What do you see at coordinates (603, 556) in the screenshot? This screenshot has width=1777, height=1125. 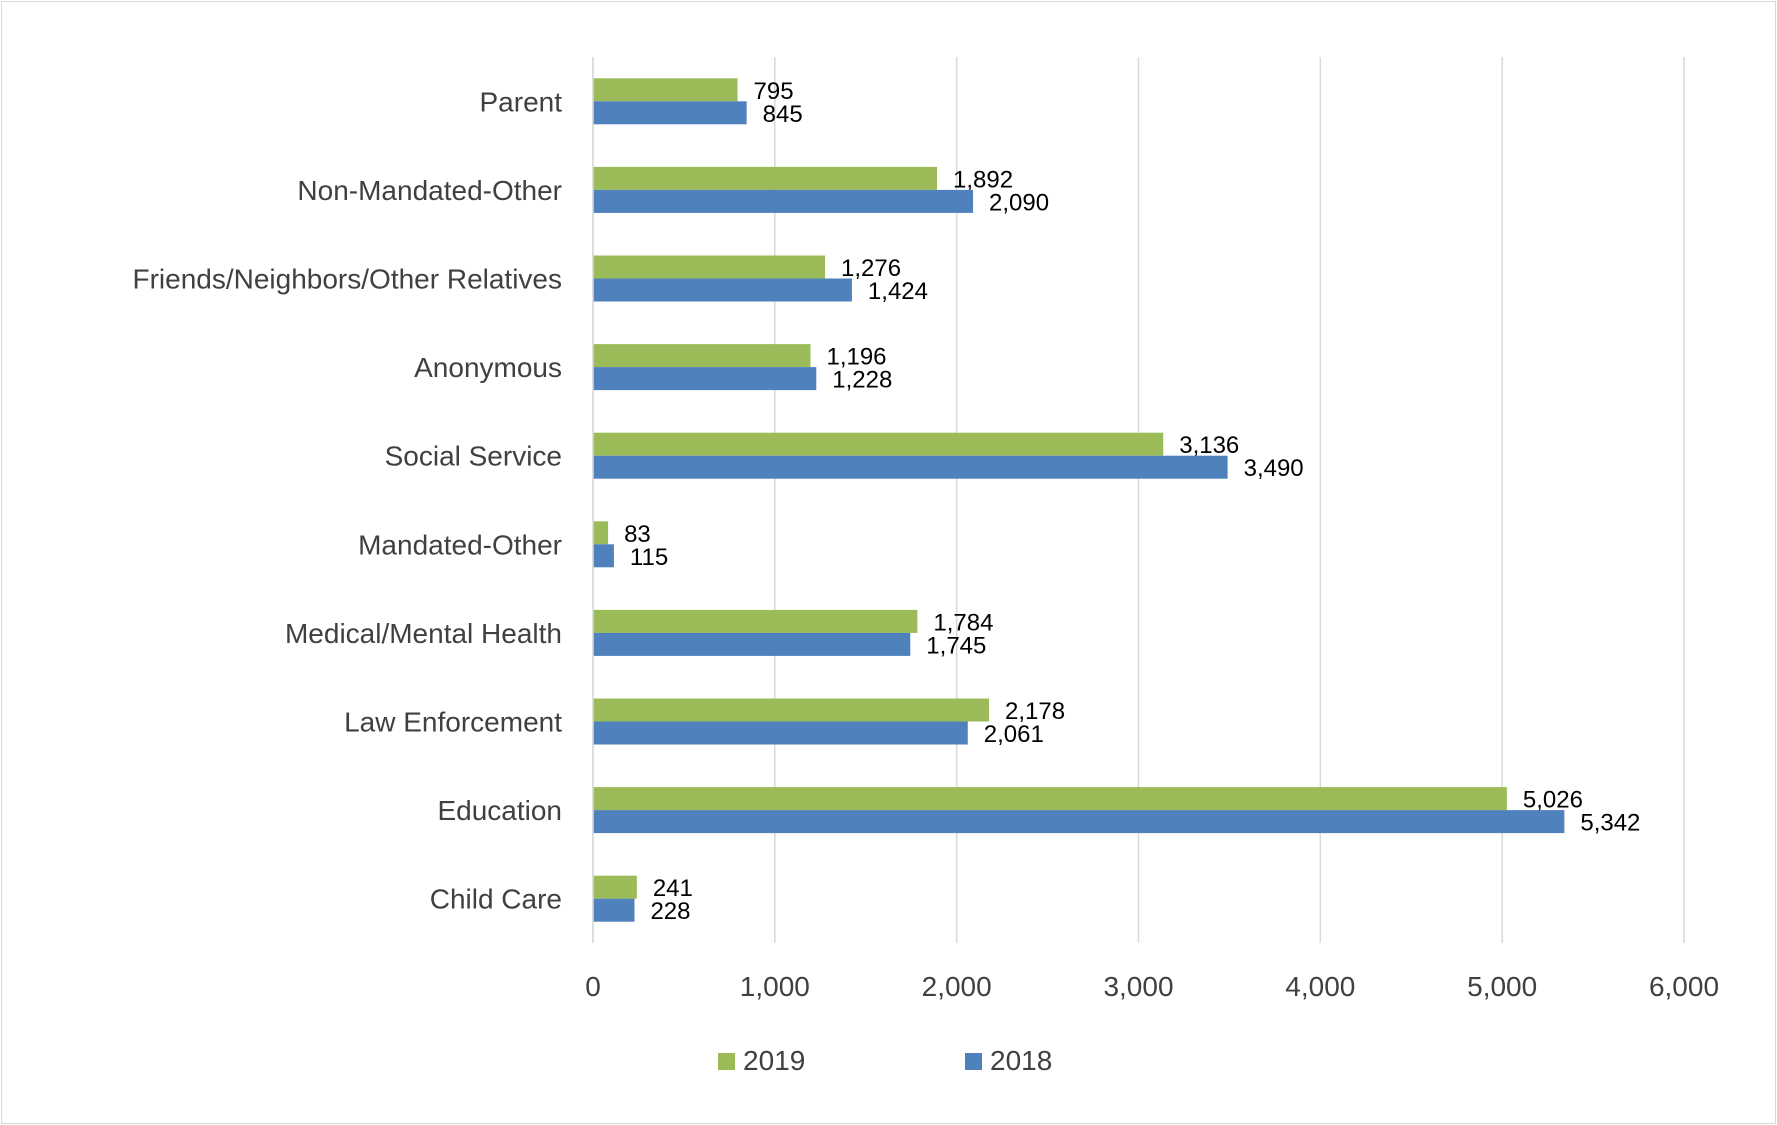 I see `bar-2018-mandated-other` at bounding box center [603, 556].